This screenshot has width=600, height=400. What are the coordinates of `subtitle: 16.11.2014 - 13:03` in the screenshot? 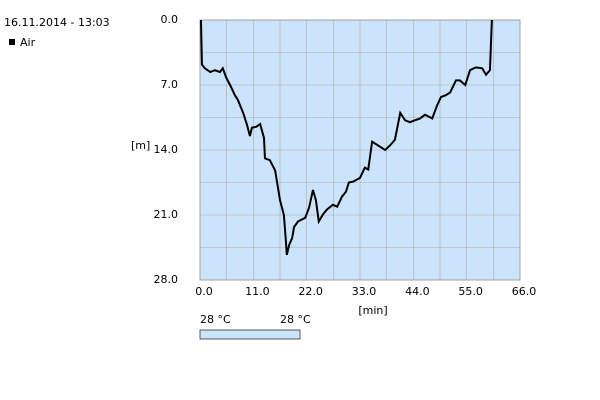 It's located at (57, 22).